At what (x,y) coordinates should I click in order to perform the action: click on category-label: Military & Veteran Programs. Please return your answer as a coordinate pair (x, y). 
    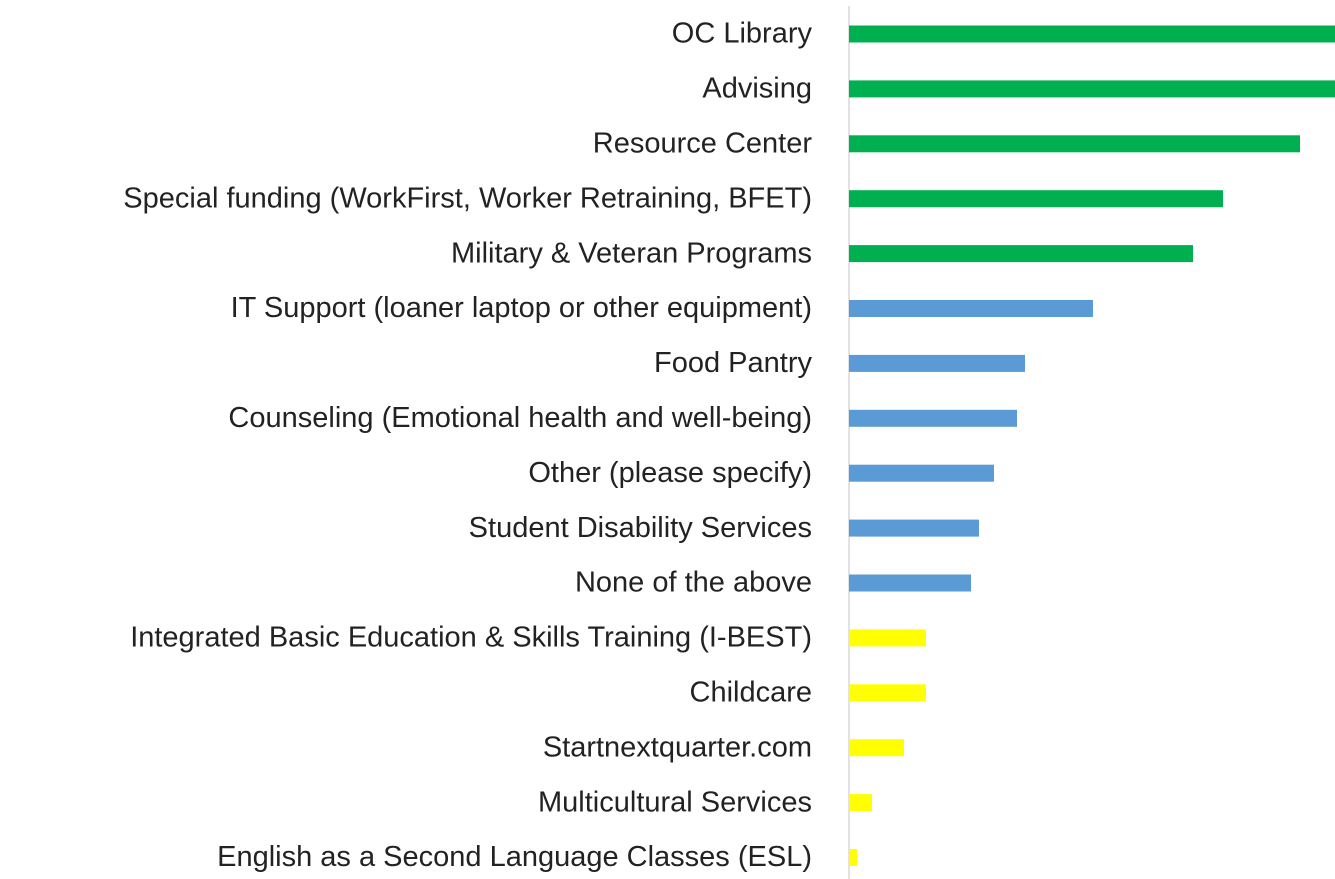
    Looking at the image, I should click on (631, 253).